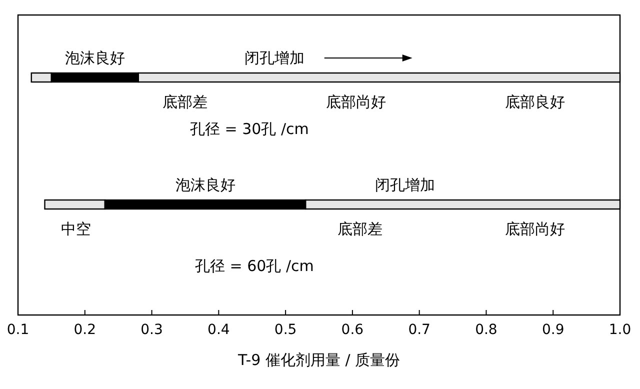 This screenshot has width=640, height=389. Describe the element at coordinates (151, 330) in the screenshot. I see `x-tick-label: 0.3` at that location.